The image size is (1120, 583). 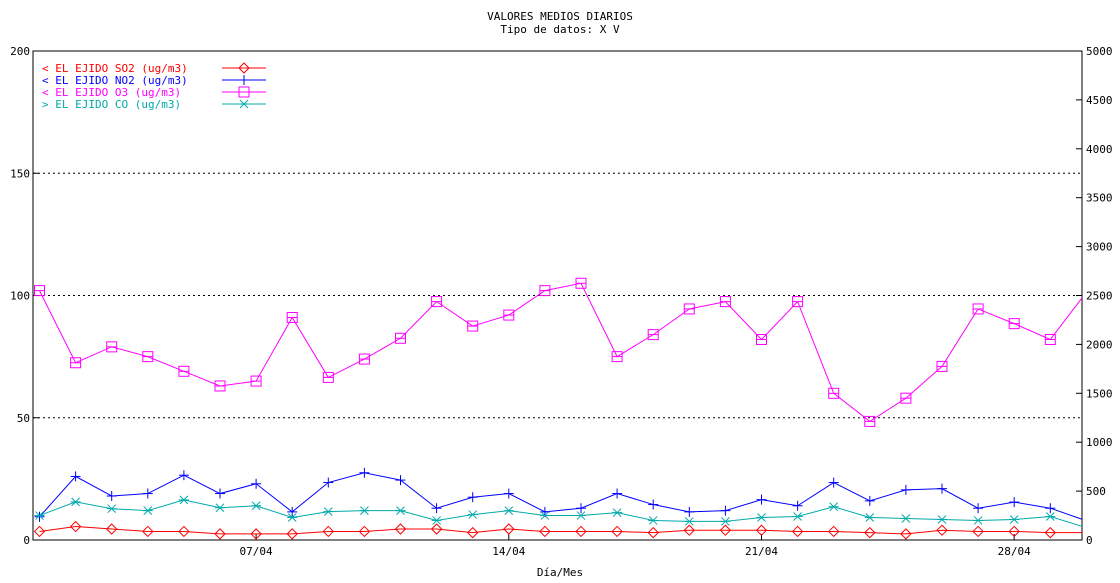 I want to click on right-tick-label: 5000, so click(x=1099, y=51).